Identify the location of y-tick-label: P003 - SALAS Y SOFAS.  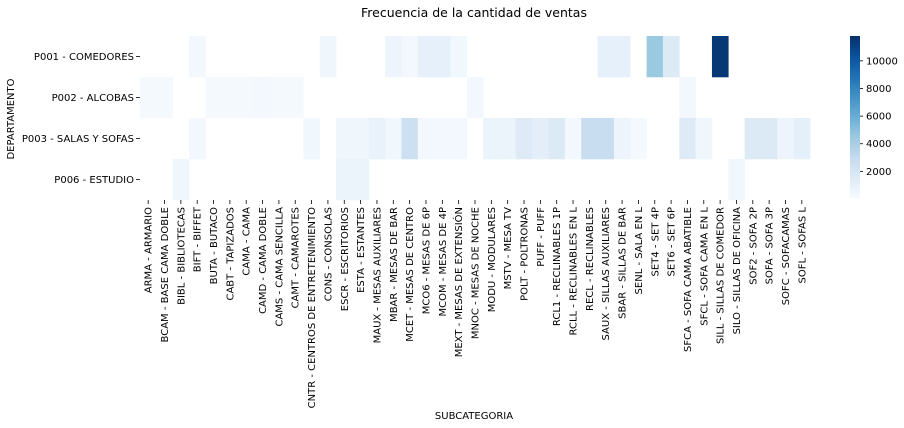
(78, 139).